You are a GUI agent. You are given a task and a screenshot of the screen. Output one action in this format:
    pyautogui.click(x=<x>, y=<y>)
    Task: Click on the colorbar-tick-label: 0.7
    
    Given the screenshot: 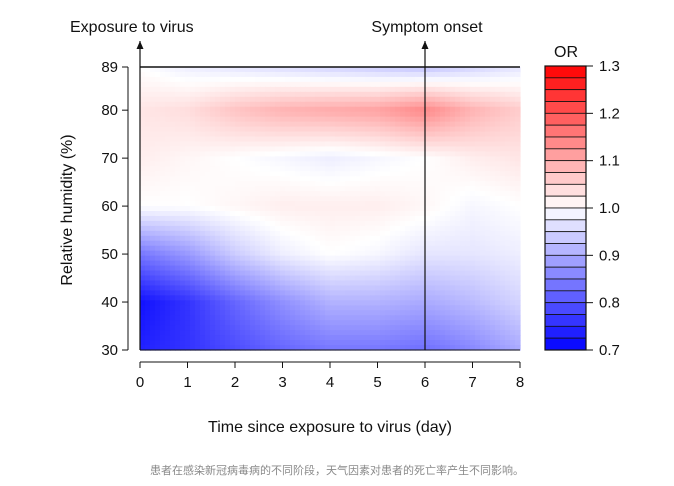 What is the action you would take?
    pyautogui.click(x=609, y=350)
    